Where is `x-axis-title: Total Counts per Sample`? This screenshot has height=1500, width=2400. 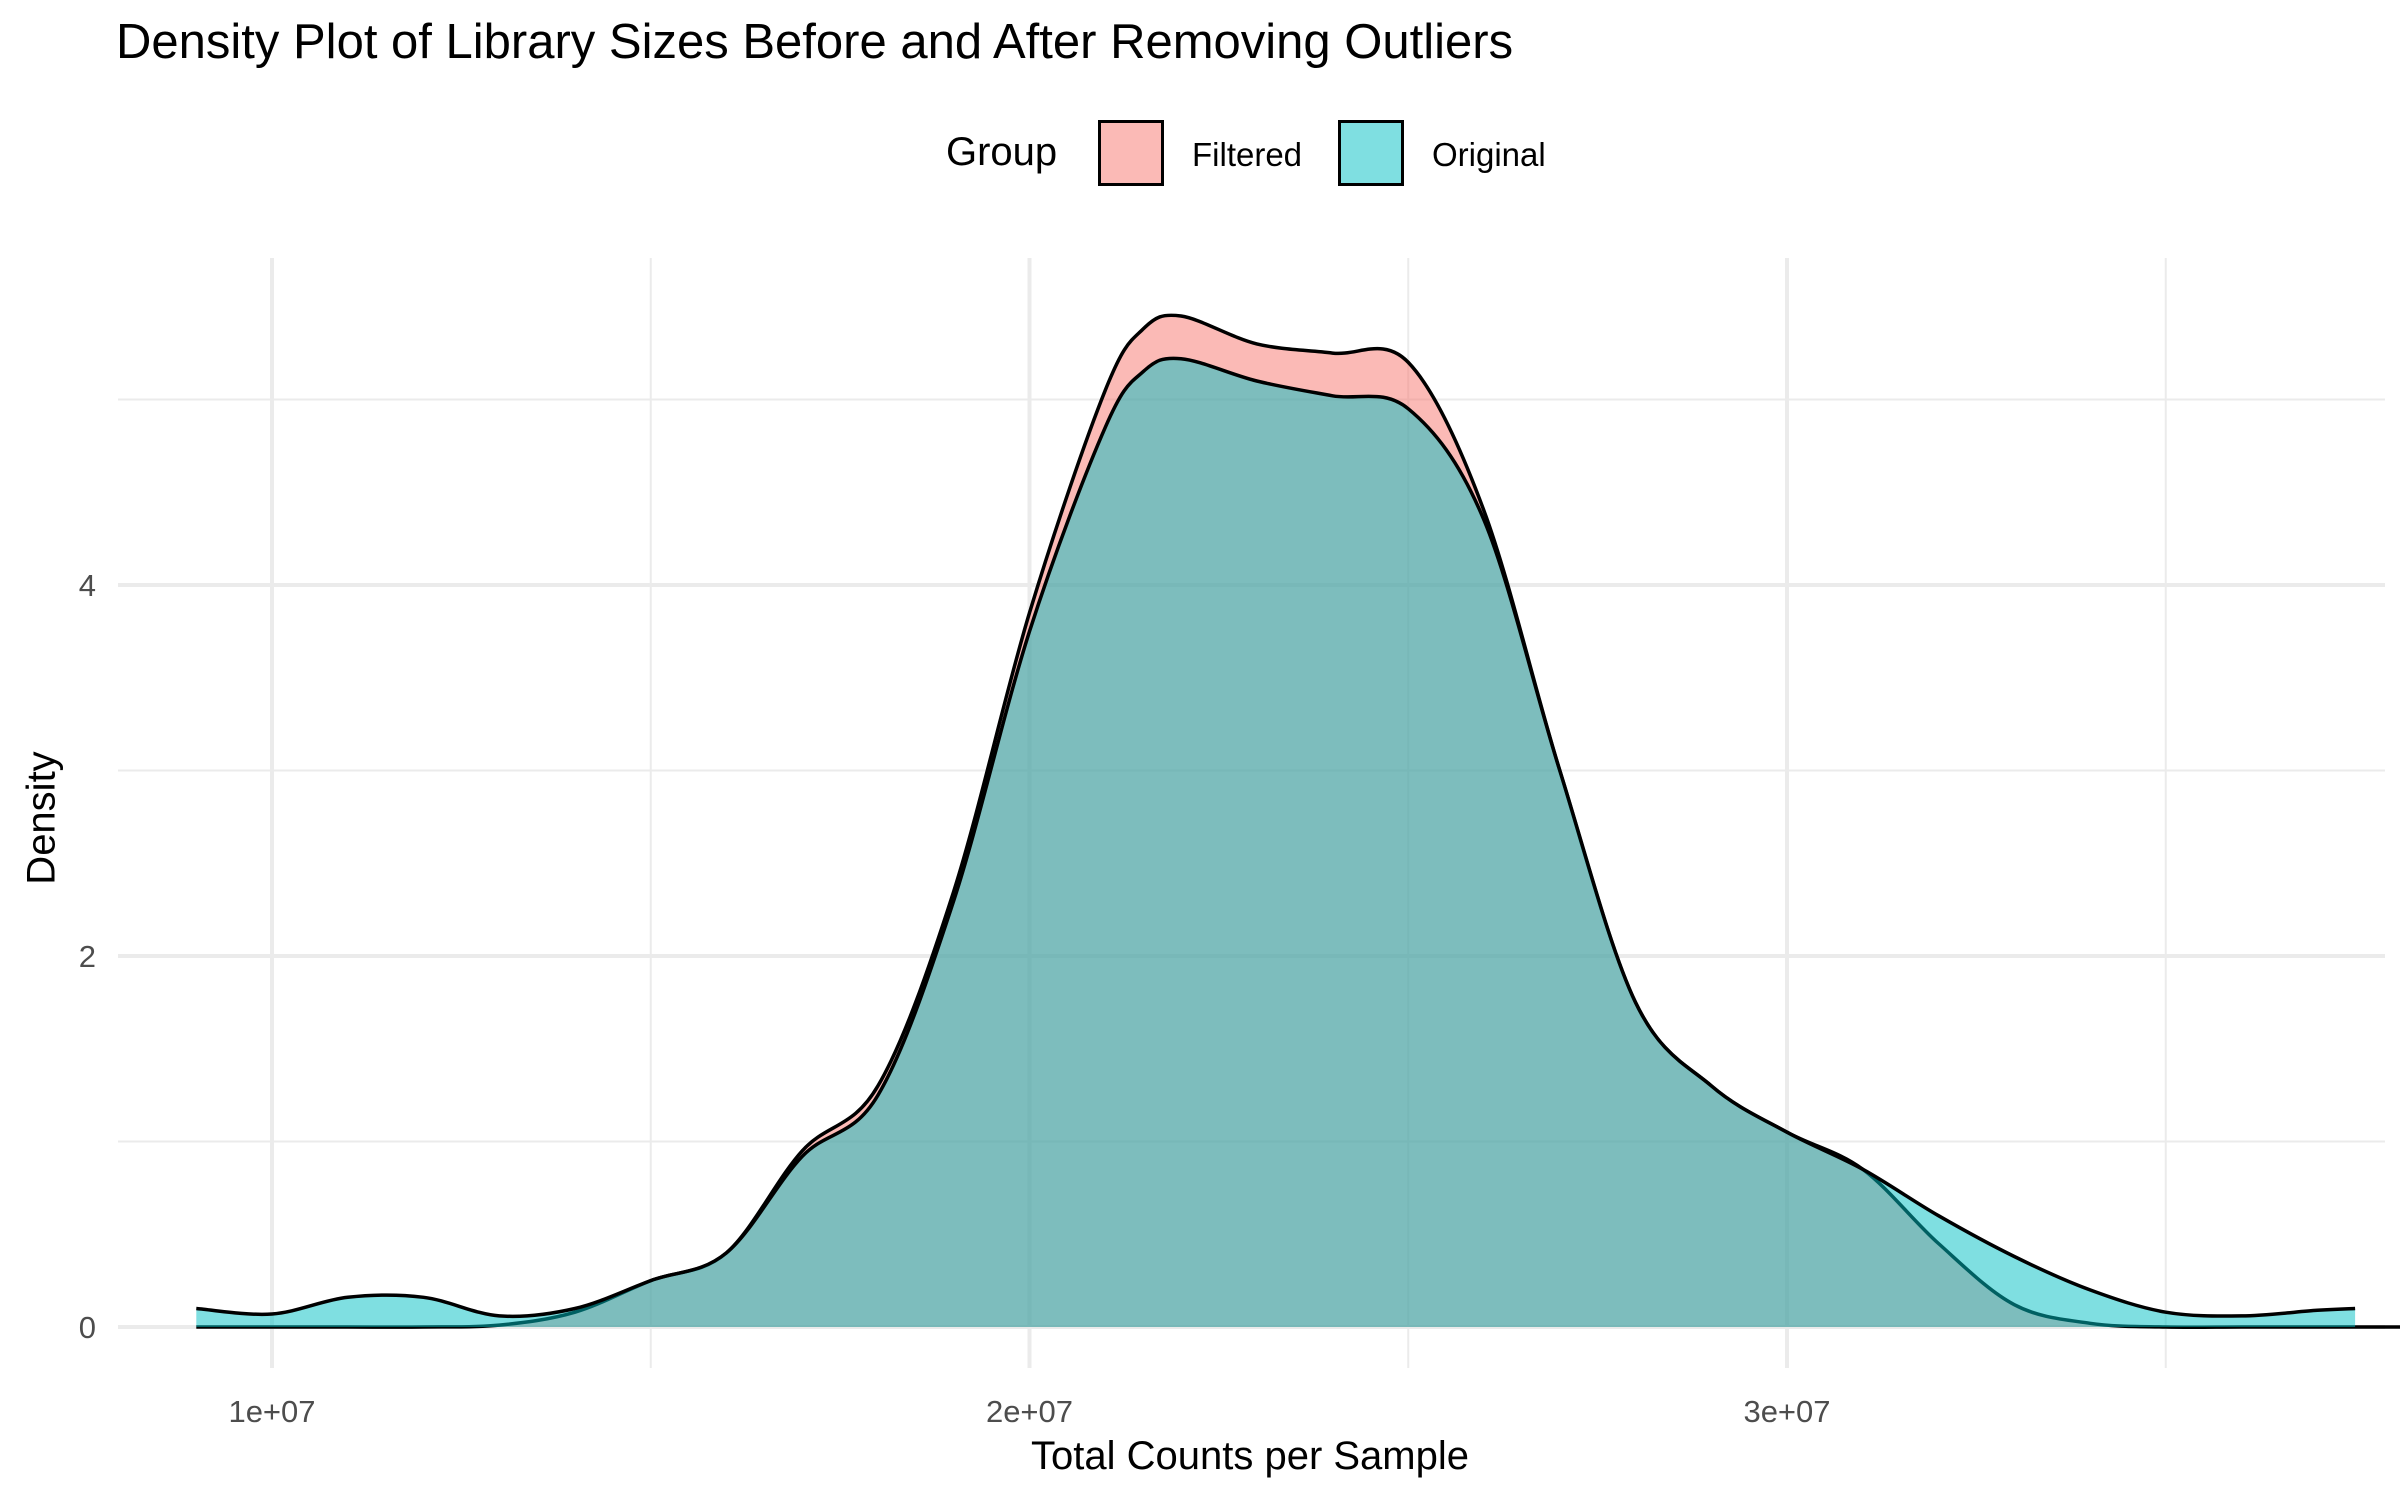 x-axis-title: Total Counts per Sample is located at coordinates (1250, 1456).